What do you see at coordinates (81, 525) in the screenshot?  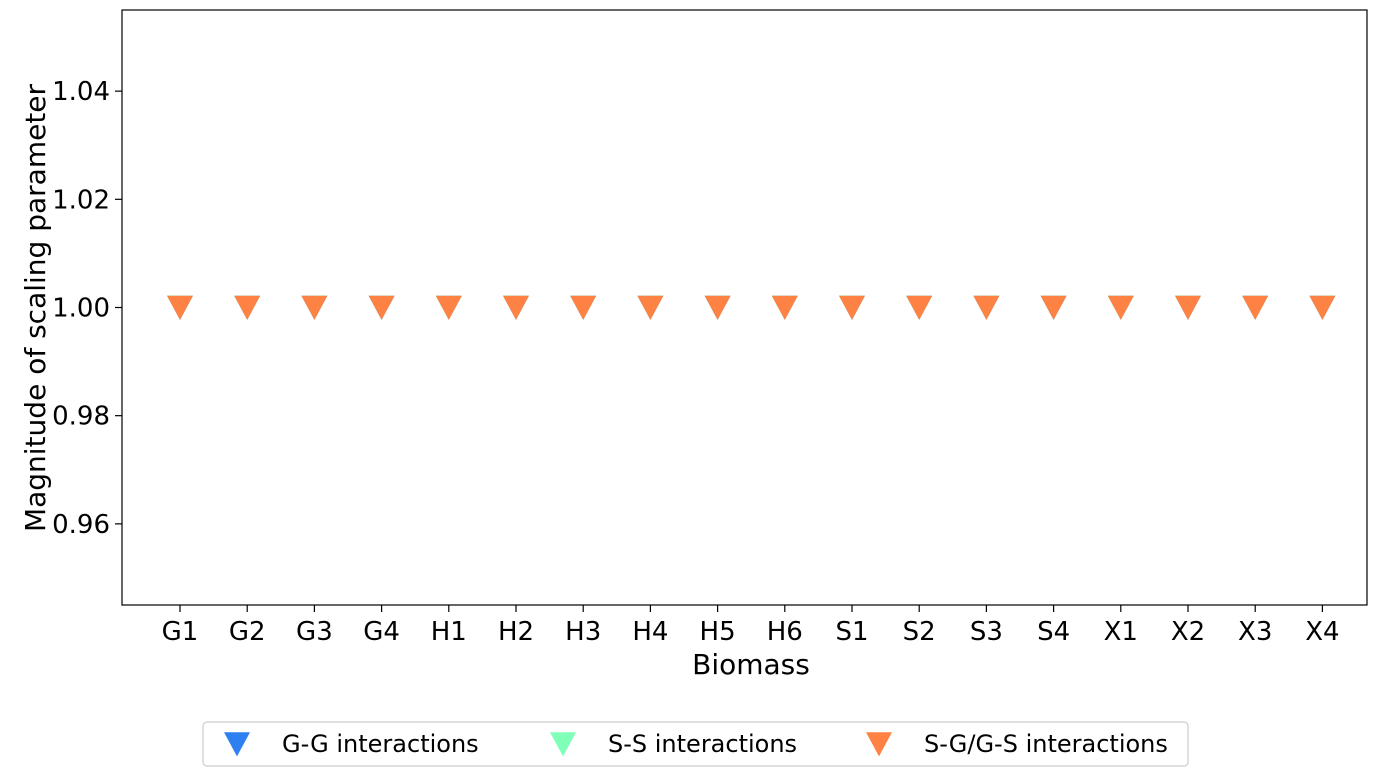 I see `y-tick-label: 0.96` at bounding box center [81, 525].